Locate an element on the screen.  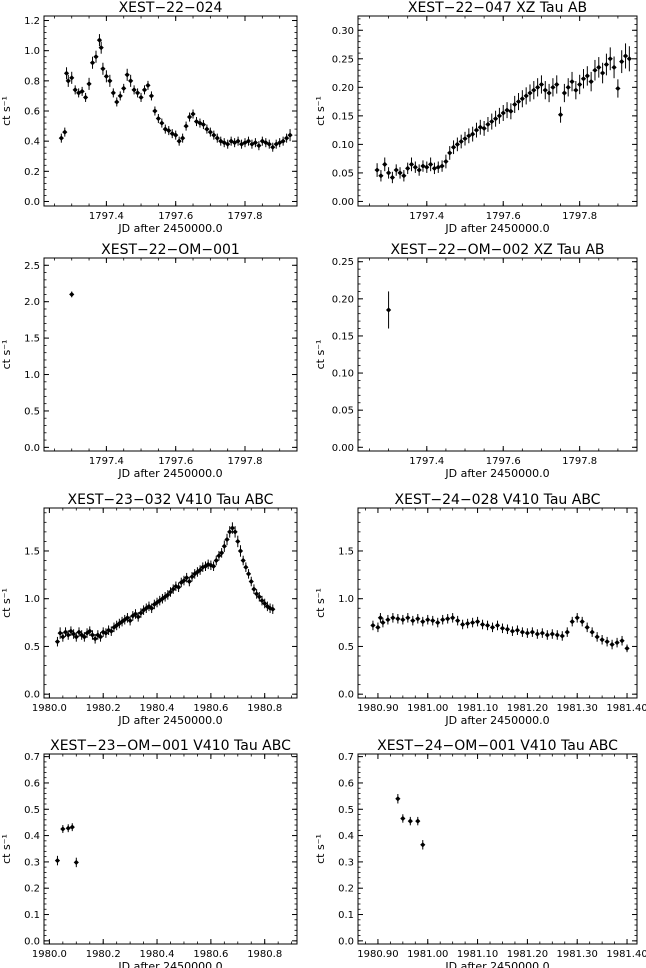
panel-title: XEST−22−OM−001 is located at coordinates (170, 250).